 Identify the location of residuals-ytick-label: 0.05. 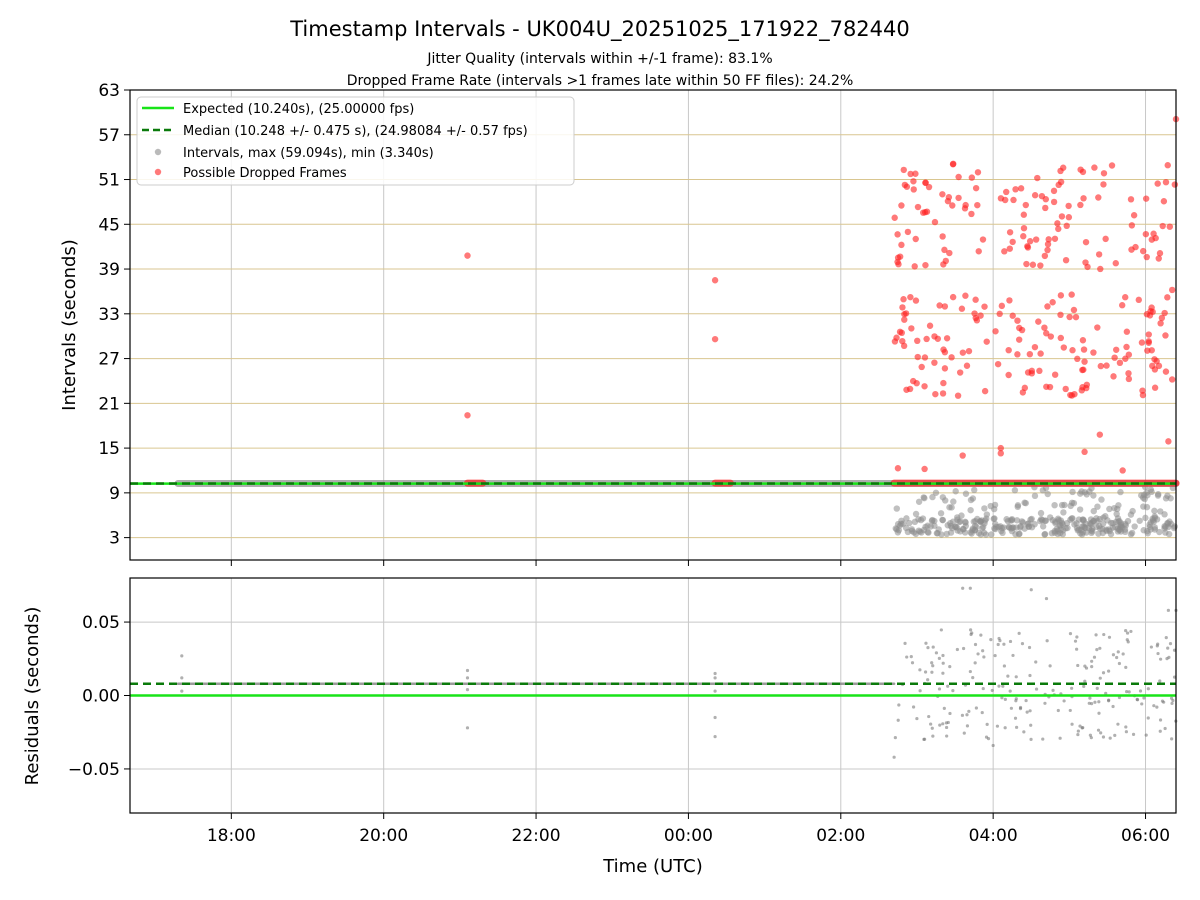
(101, 623).